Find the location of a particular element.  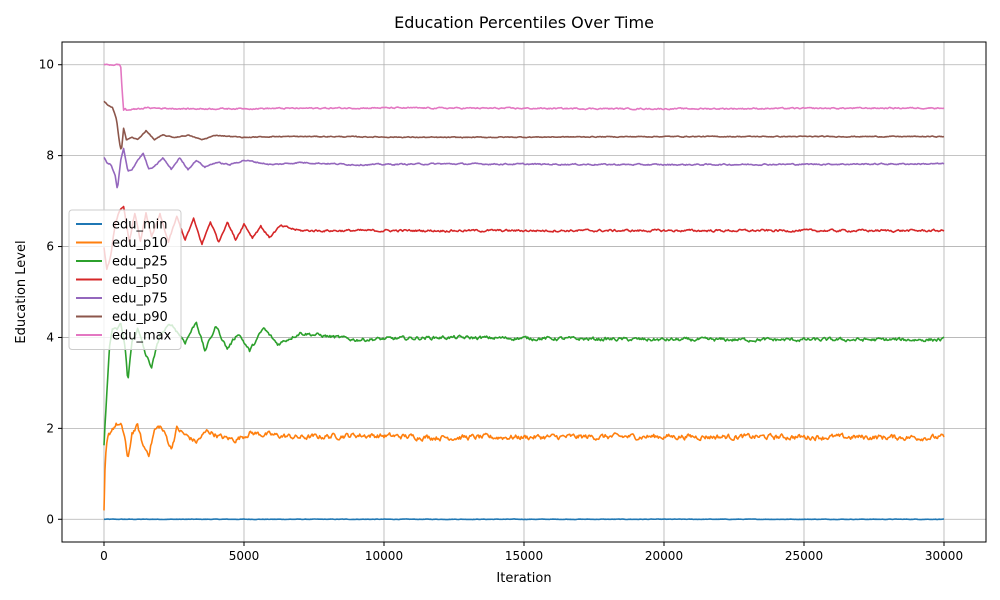

legend-label: edu_p90 is located at coordinates (140, 317).